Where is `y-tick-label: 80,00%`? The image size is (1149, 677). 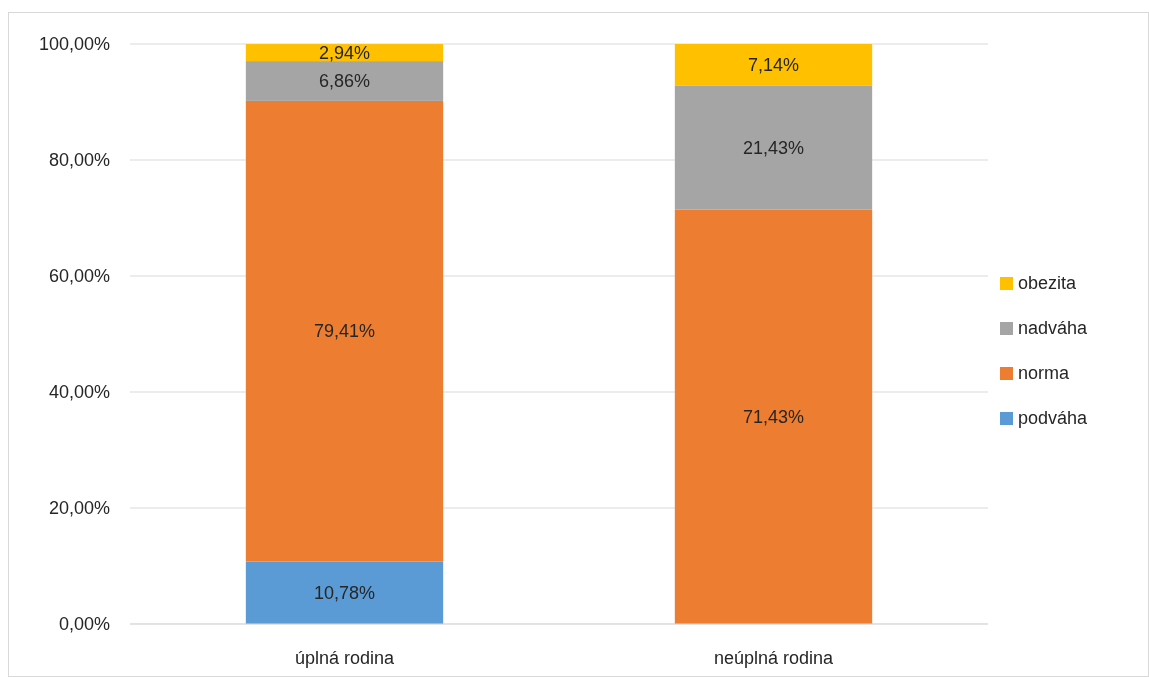
y-tick-label: 80,00% is located at coordinates (79, 160).